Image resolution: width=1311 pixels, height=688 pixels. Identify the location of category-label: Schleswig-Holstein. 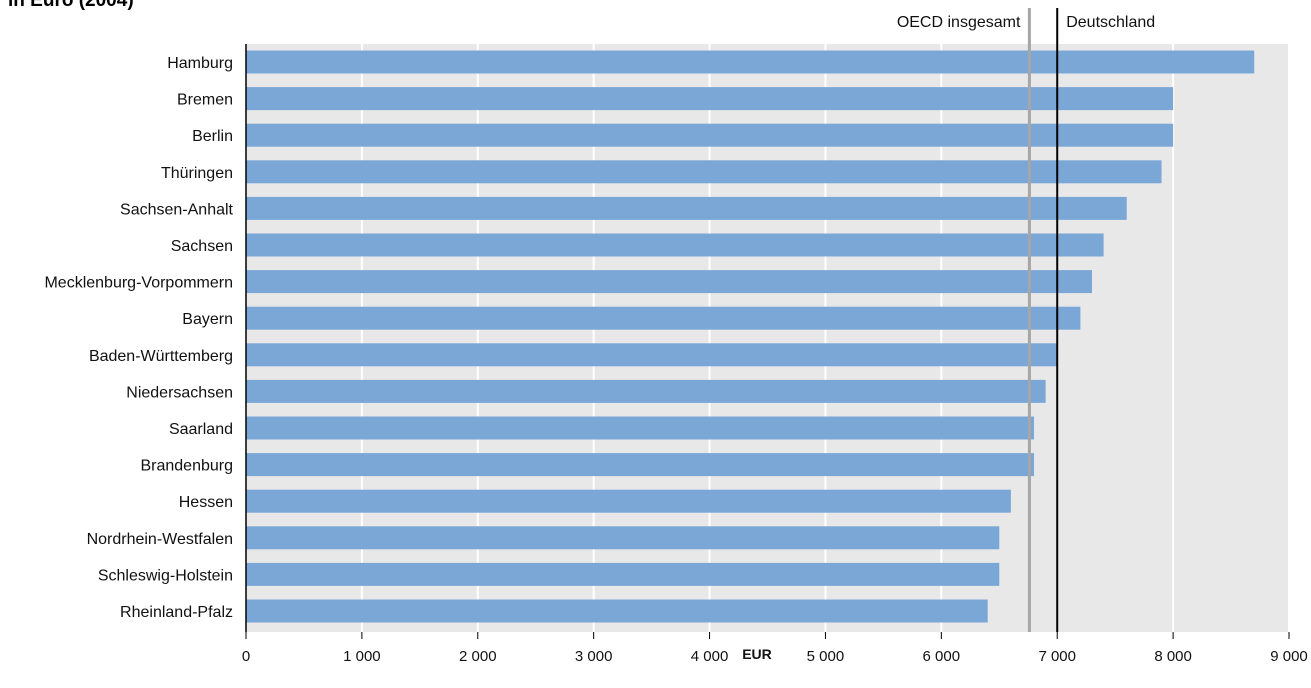
(165, 575).